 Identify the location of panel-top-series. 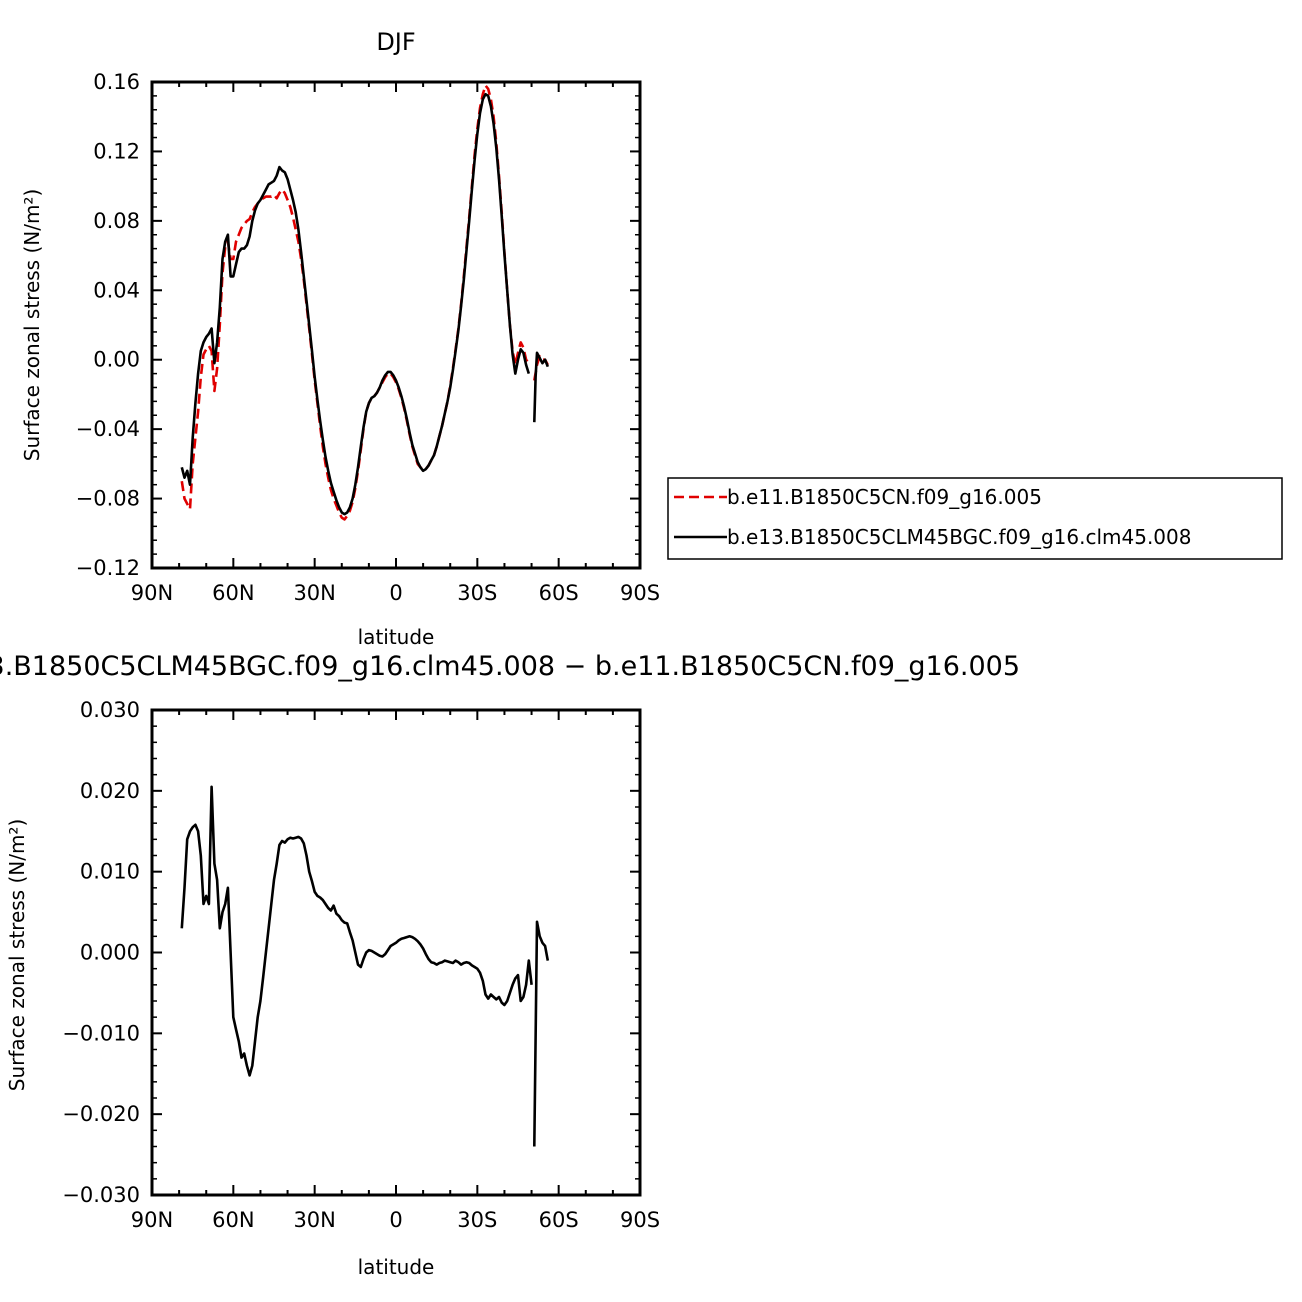
(365, 302).